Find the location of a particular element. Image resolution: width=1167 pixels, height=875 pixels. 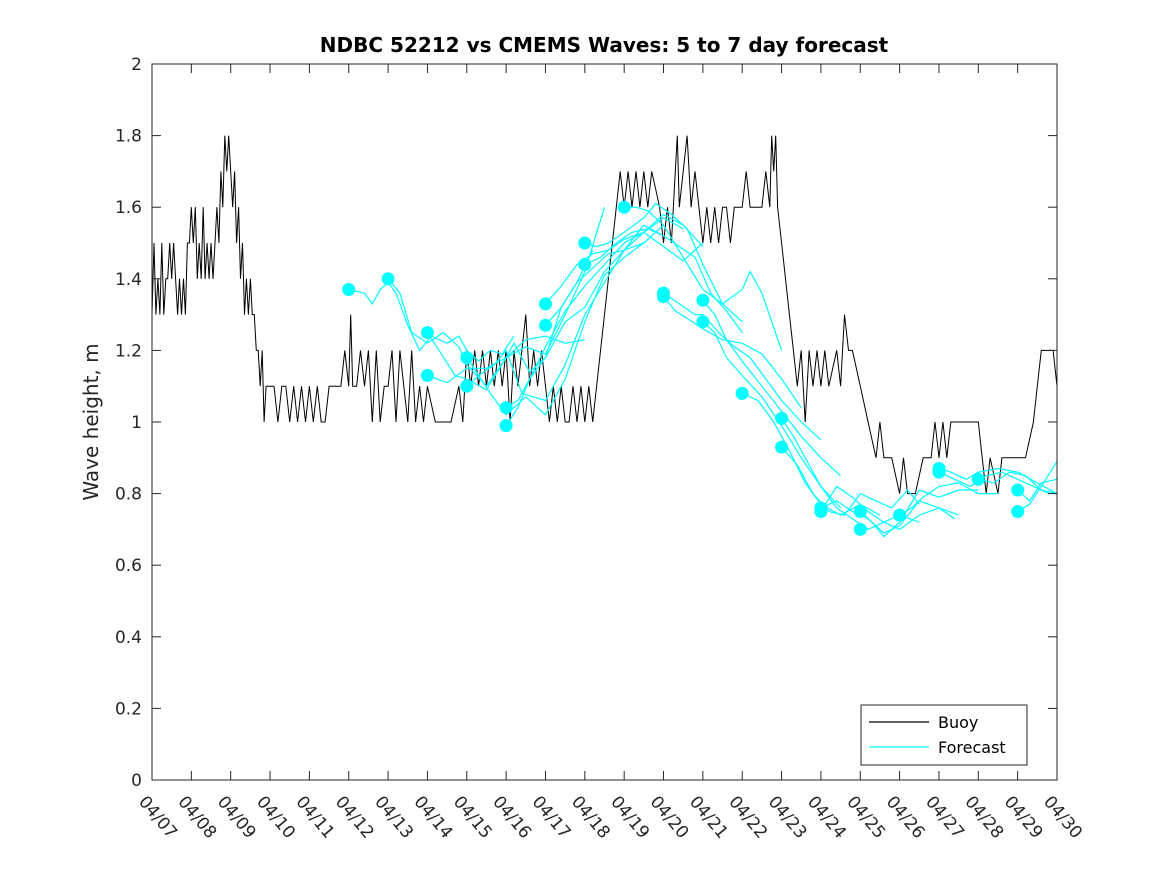

y-tick-label: 1.6 is located at coordinates (128, 208).